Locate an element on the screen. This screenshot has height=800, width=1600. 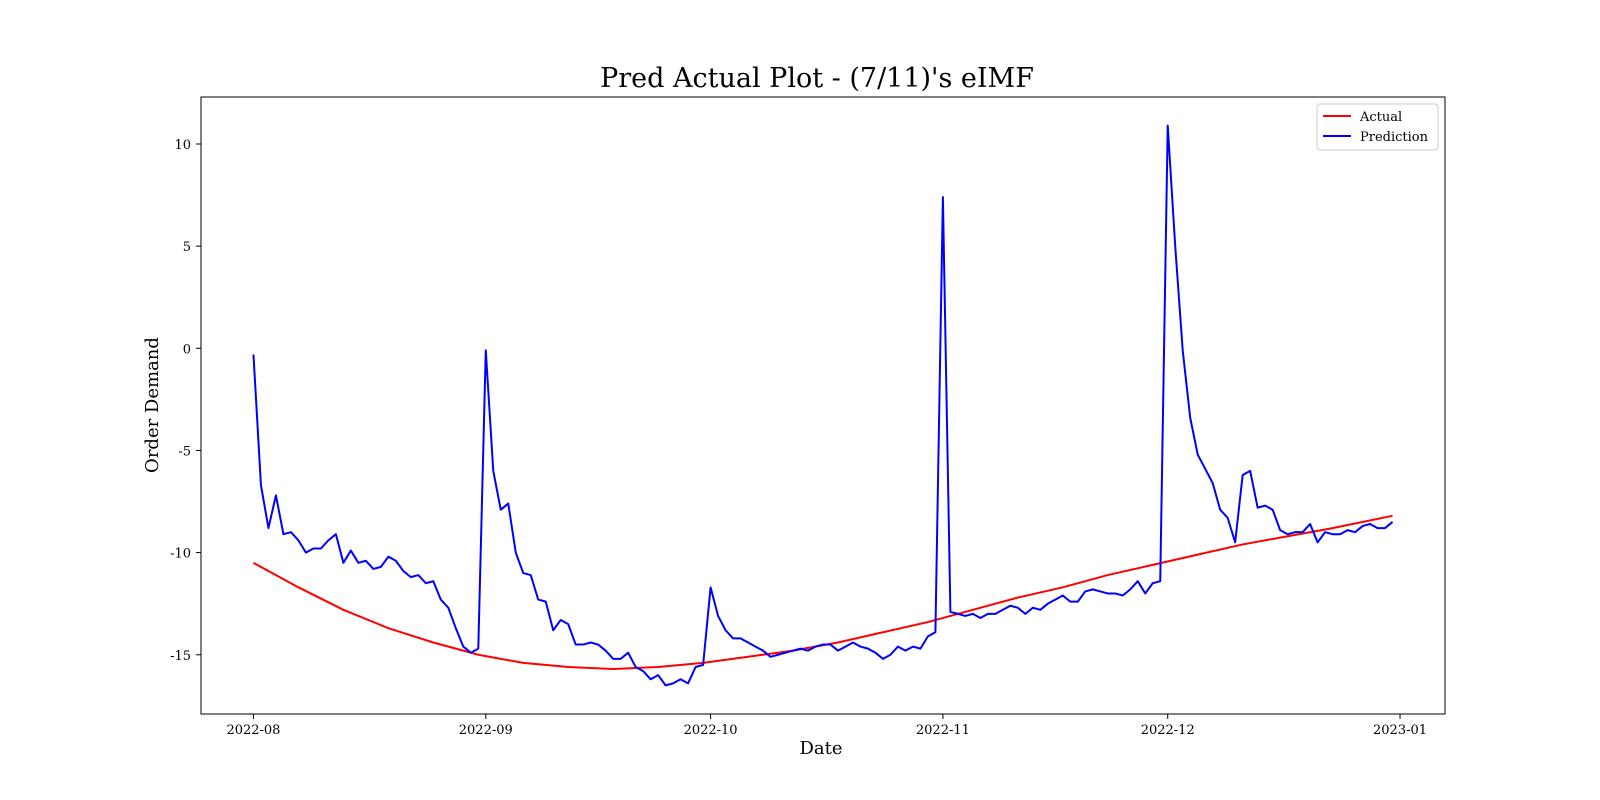
y-tick-label: 5 is located at coordinates (187, 247).